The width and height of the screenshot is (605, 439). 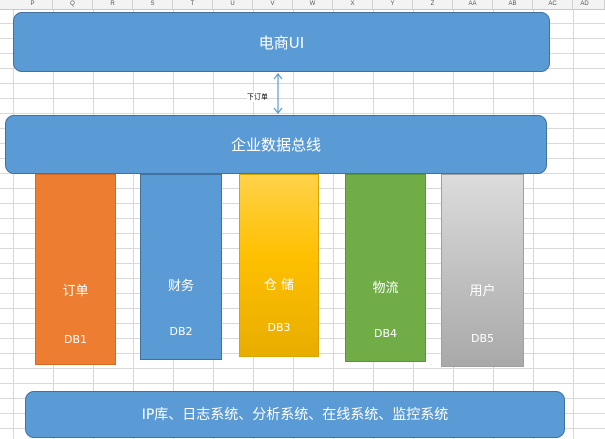 I want to click on db-logistics-shape: 物流 DB4, so click(x=385, y=268).